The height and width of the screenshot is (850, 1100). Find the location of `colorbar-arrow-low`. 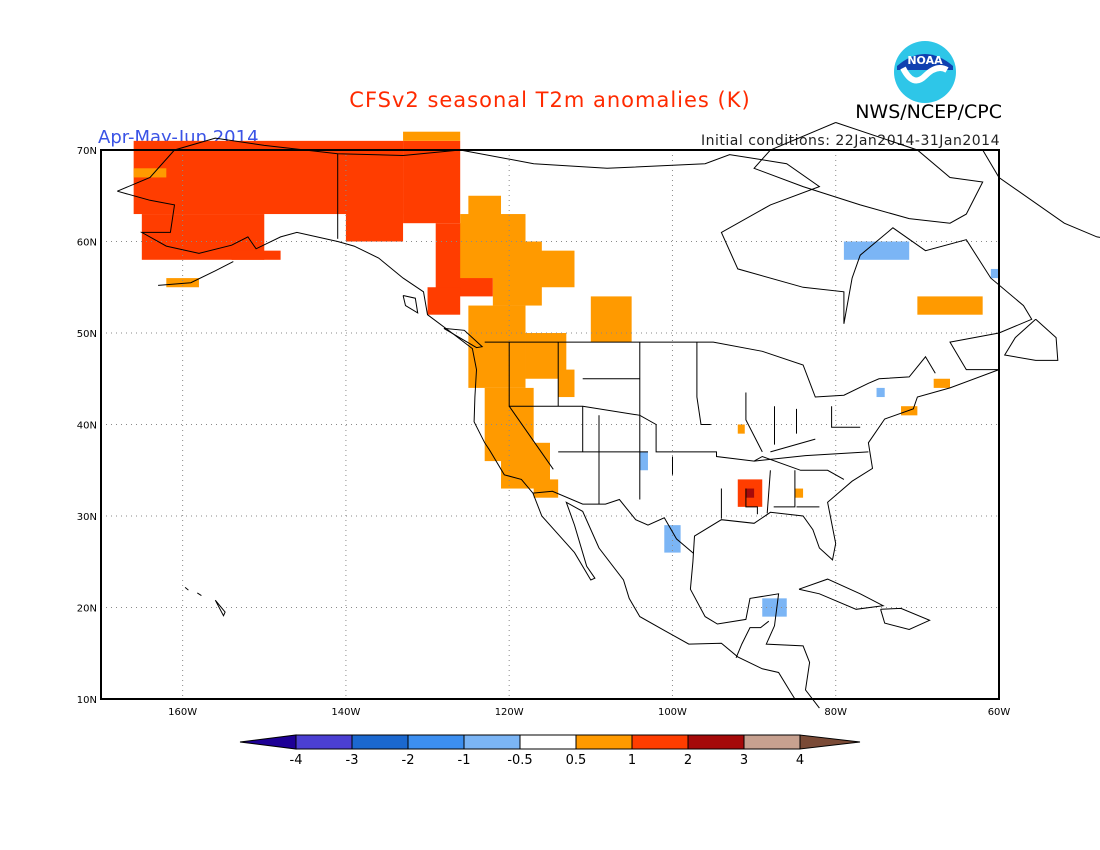

colorbar-arrow-low is located at coordinates (268, 742).